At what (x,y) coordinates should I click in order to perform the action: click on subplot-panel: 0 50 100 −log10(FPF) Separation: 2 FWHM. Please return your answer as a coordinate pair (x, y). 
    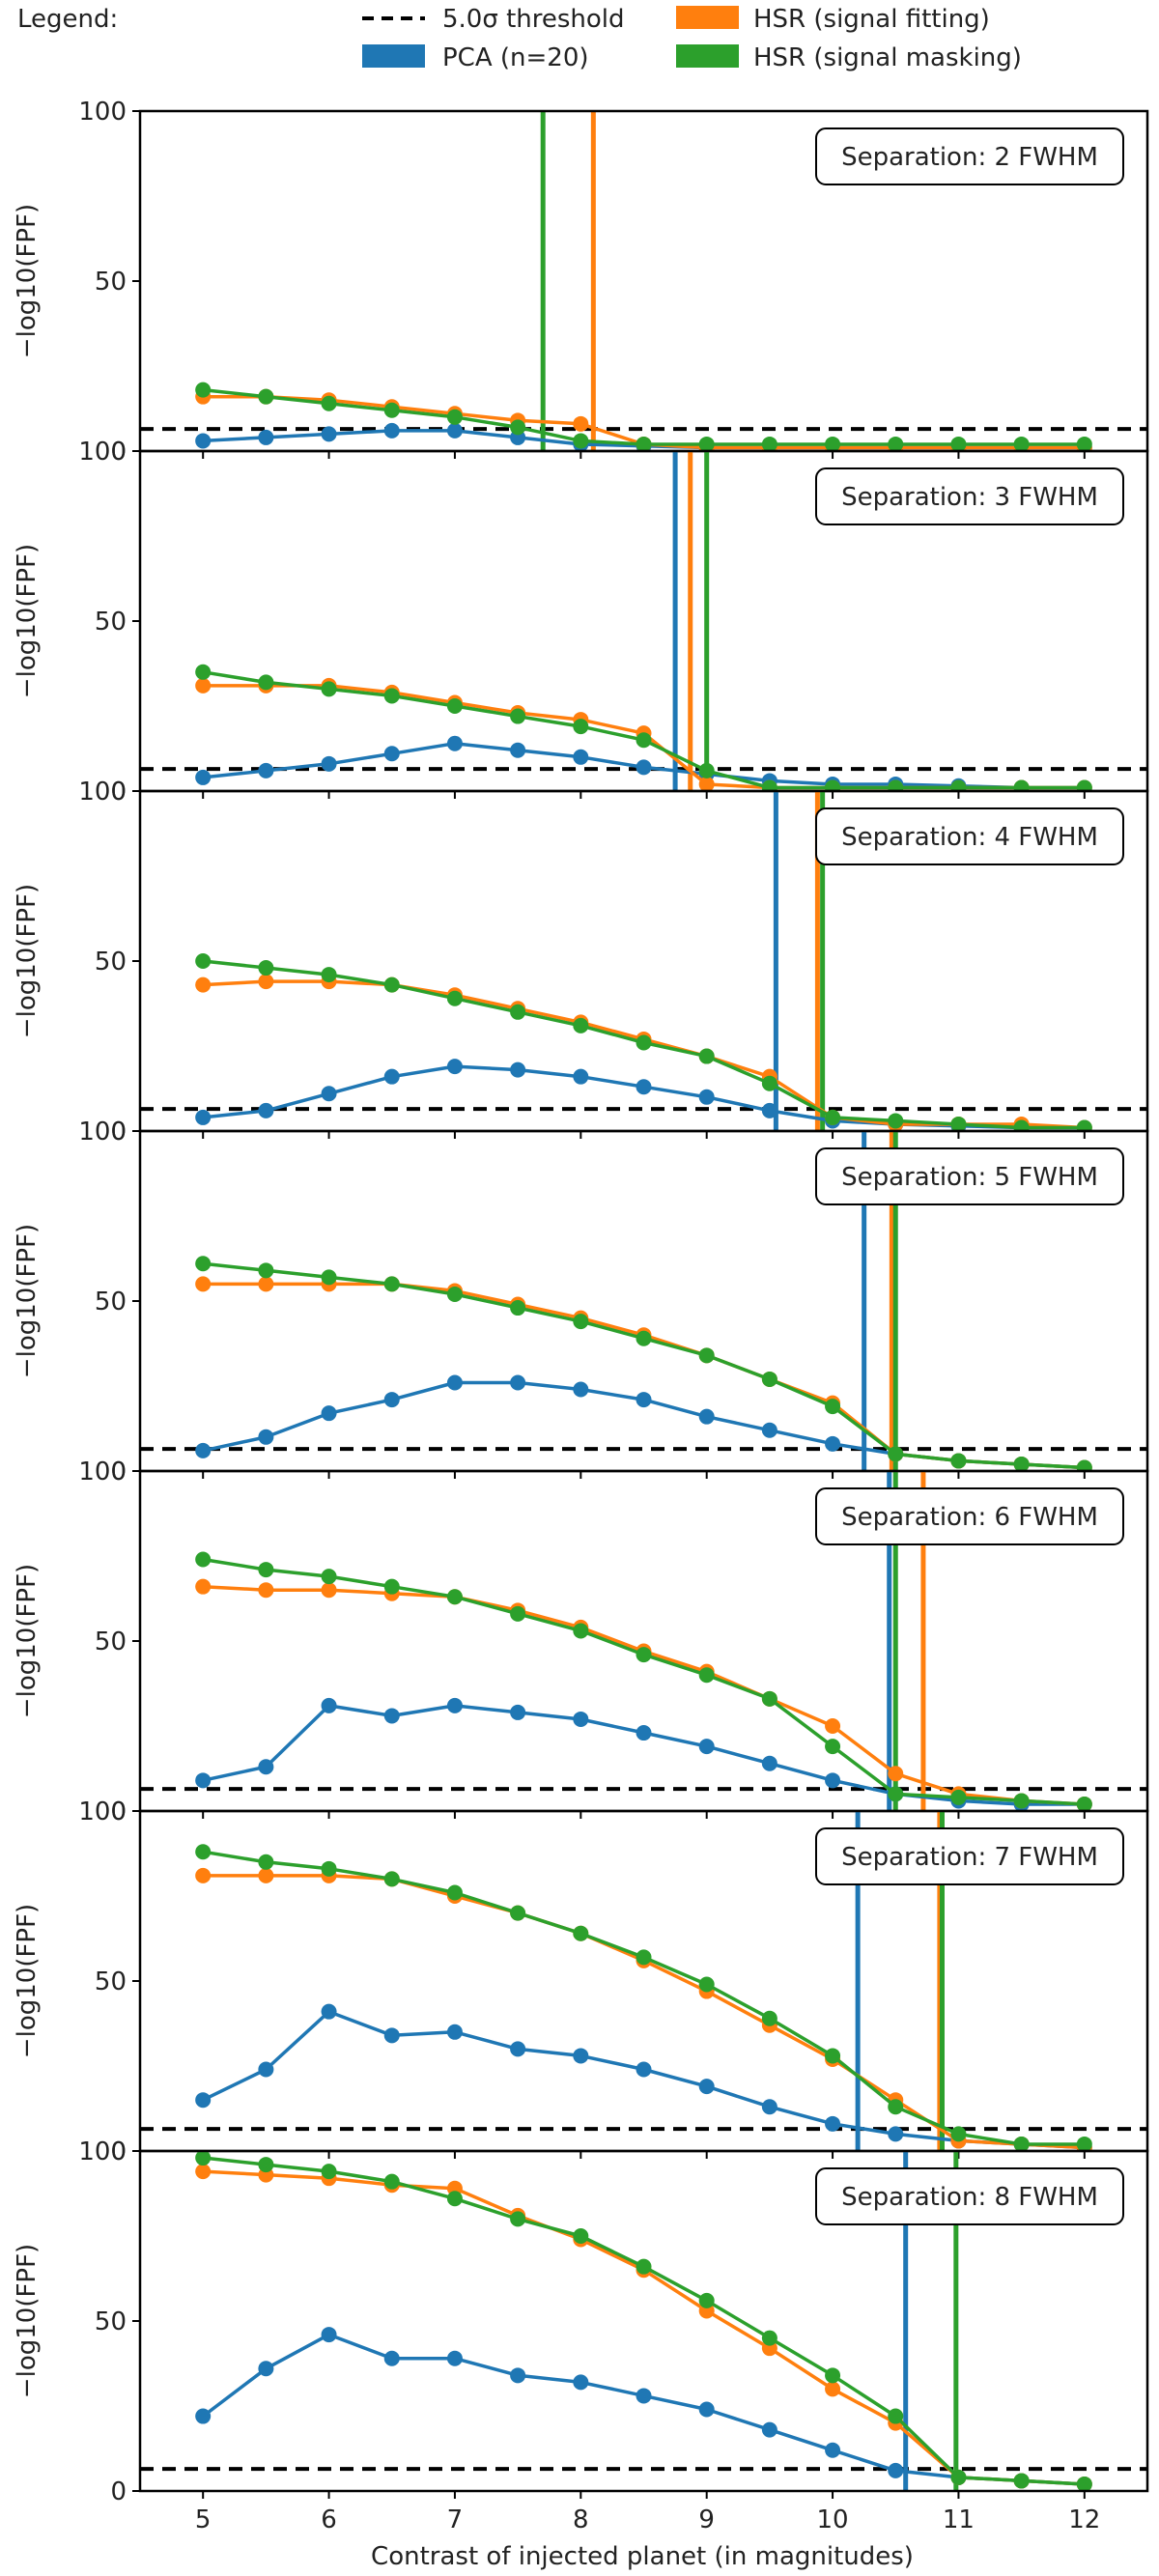
    Looking at the image, I should click on (581, 282).